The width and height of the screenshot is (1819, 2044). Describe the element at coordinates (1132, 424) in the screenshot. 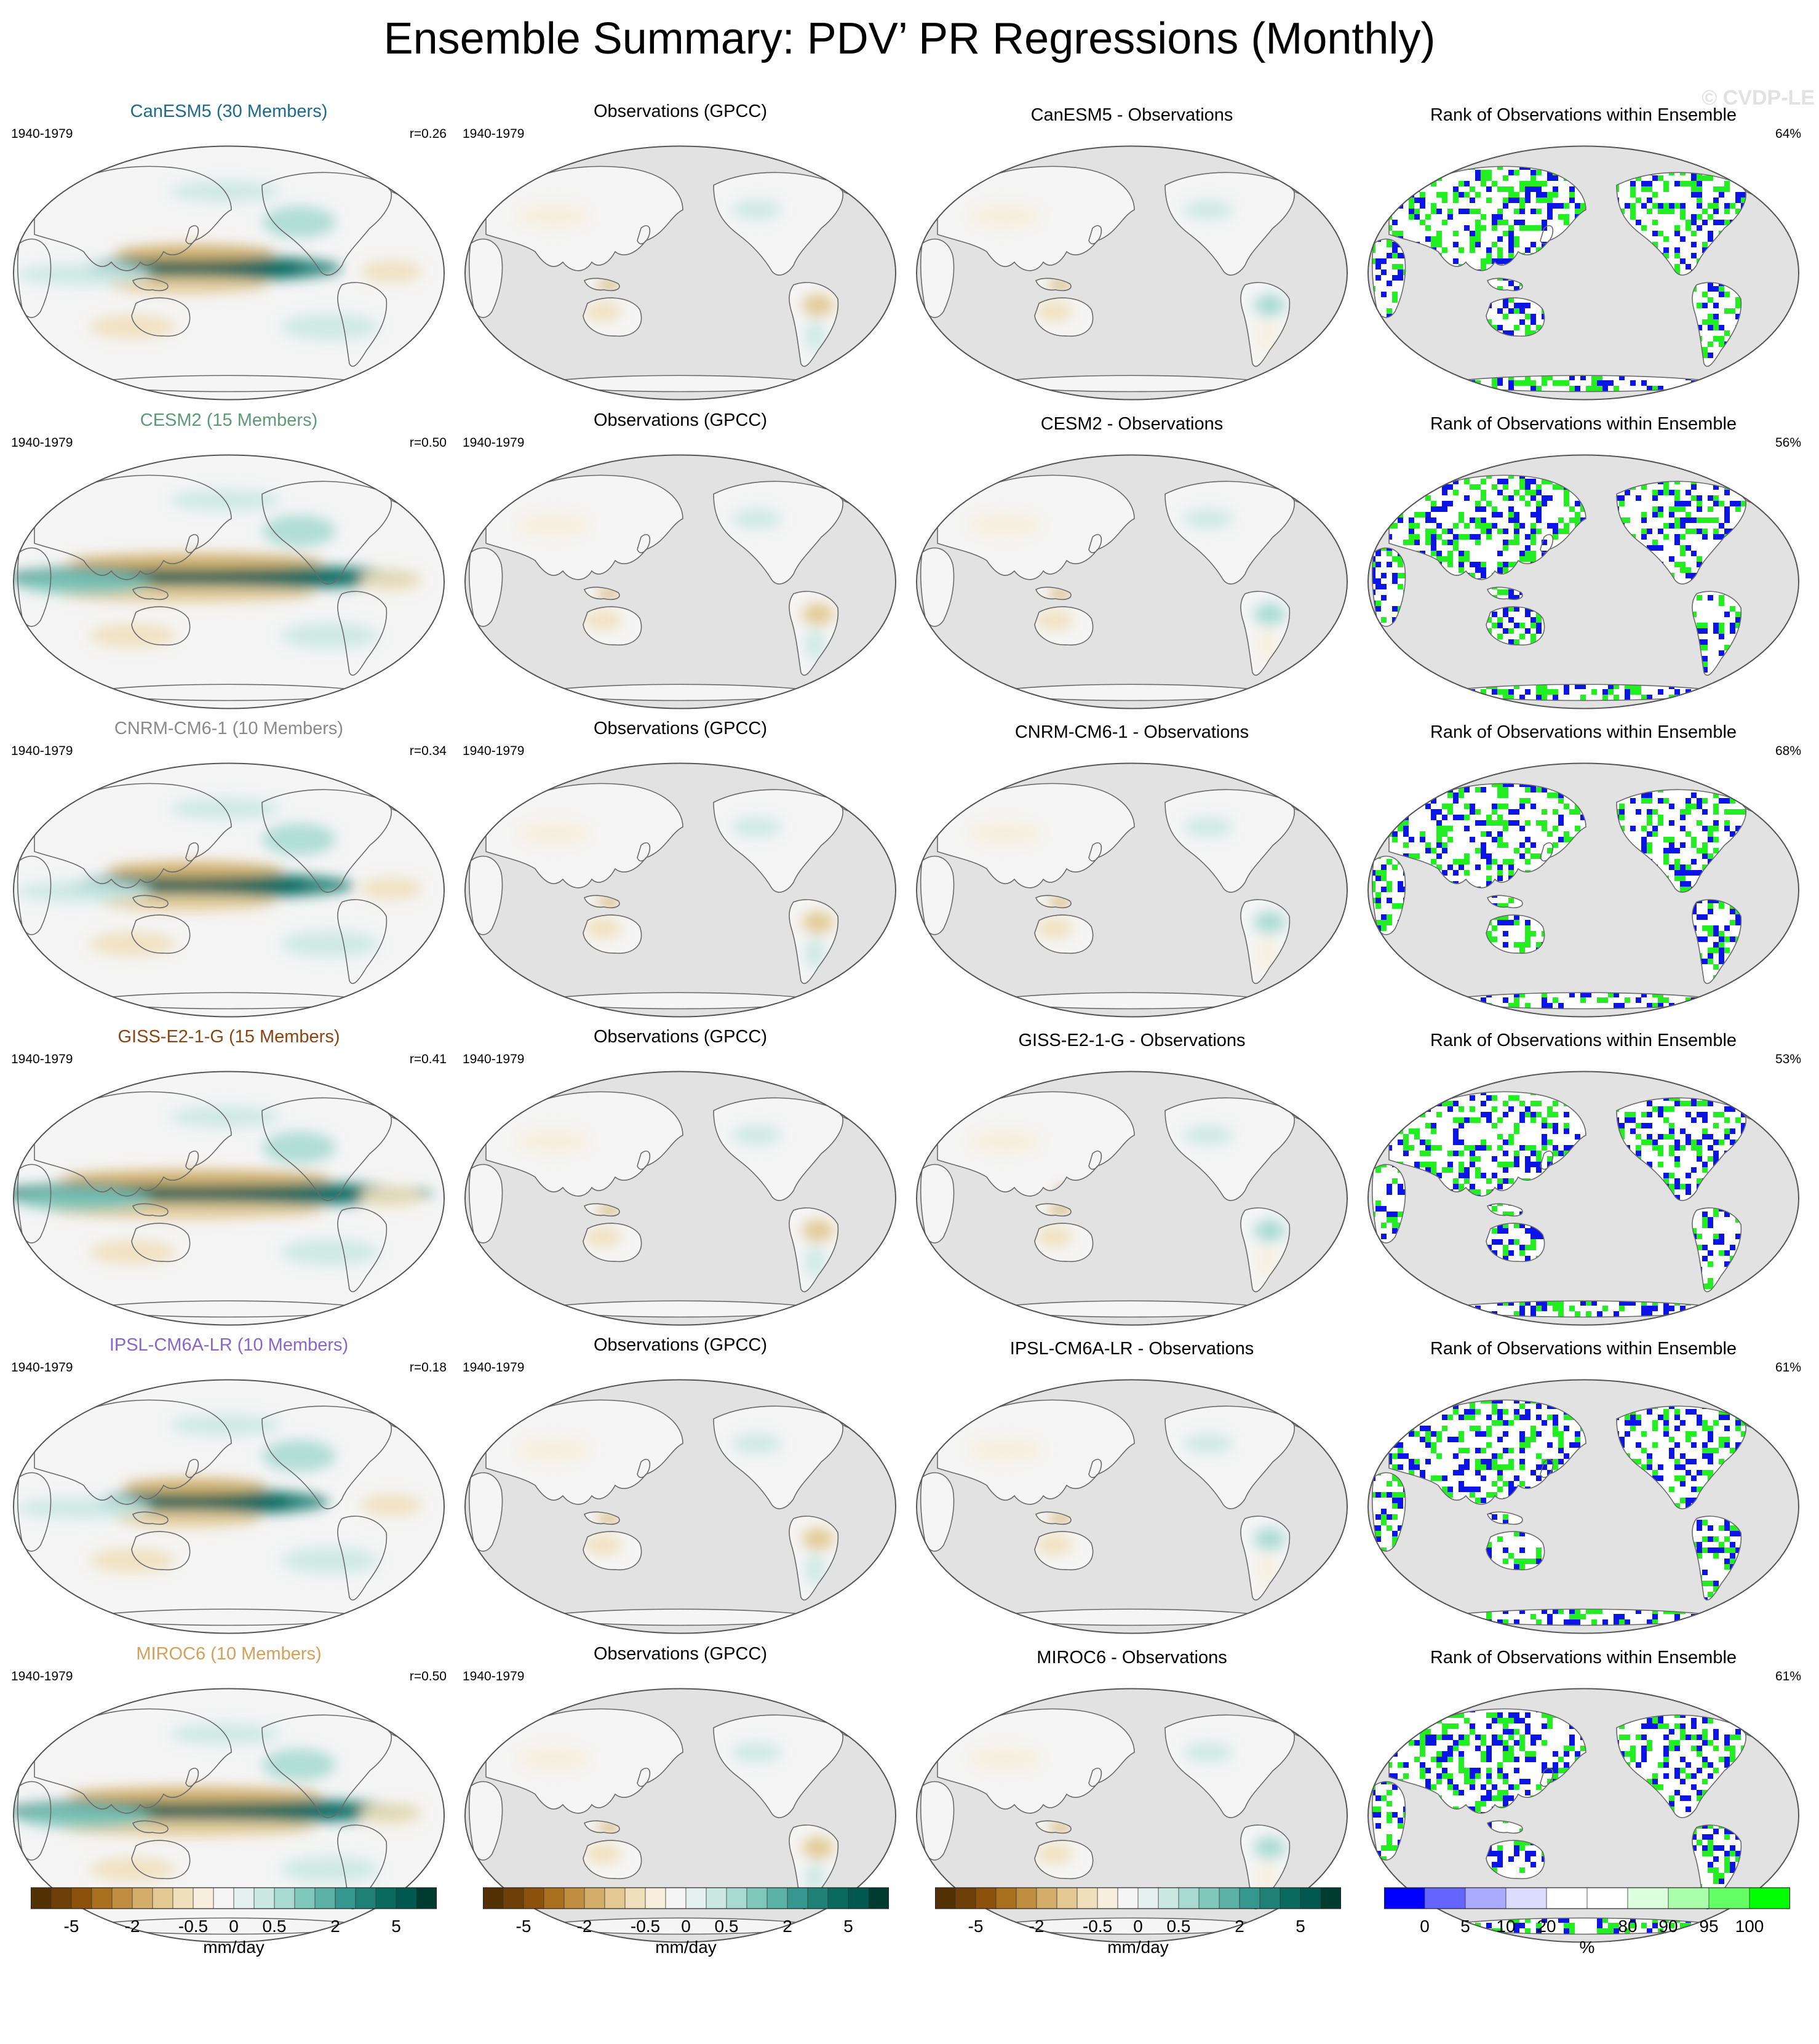

I see `difference-title: CESM2 - Observations` at that location.